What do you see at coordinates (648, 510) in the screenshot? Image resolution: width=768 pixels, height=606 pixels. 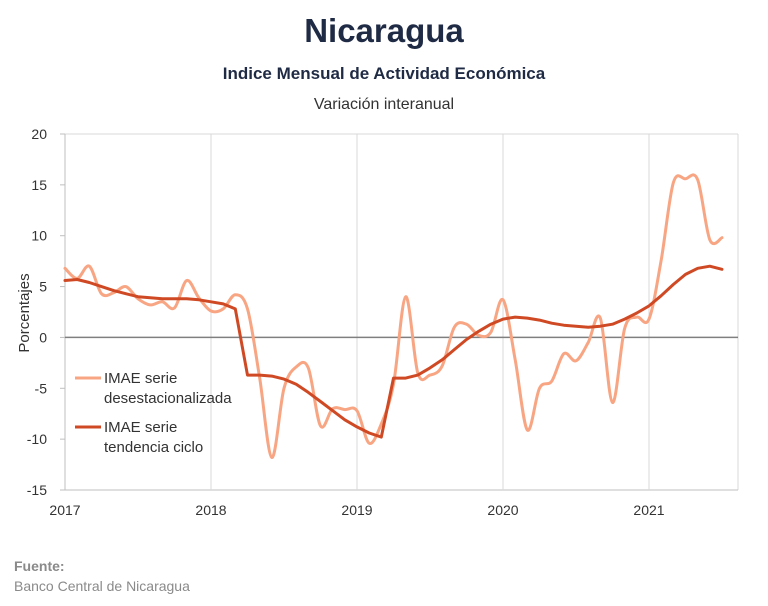 I see `x-tick-label: 2021` at bounding box center [648, 510].